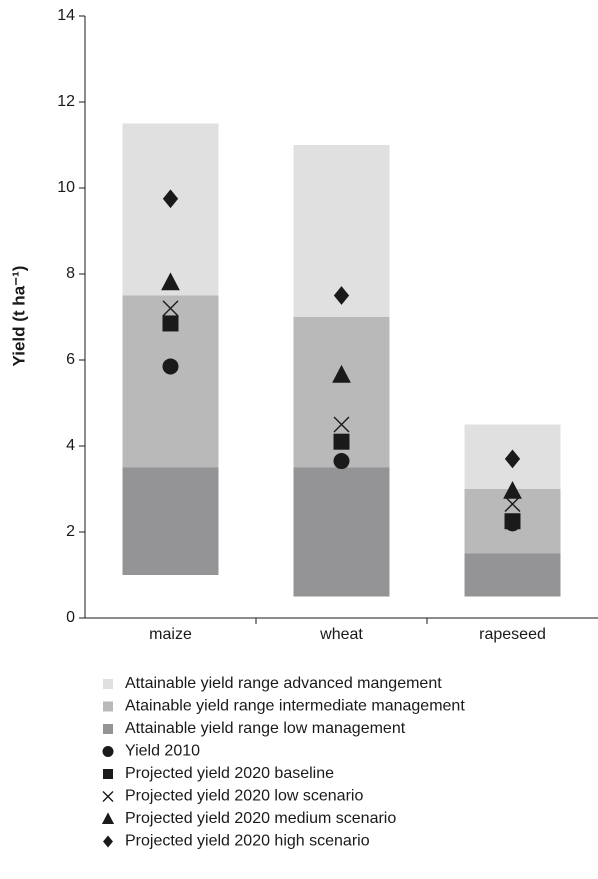 This screenshot has width=598, height=879. I want to click on legend-label: Projected yield 2020 high scenario, so click(247, 841).